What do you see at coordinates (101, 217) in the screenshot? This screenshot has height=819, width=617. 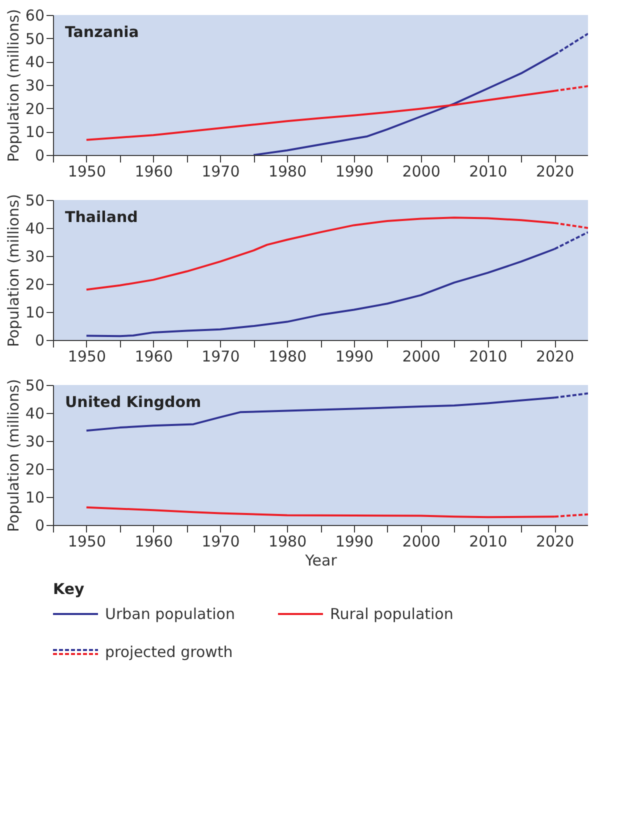 I see `text: Thailand` at bounding box center [101, 217].